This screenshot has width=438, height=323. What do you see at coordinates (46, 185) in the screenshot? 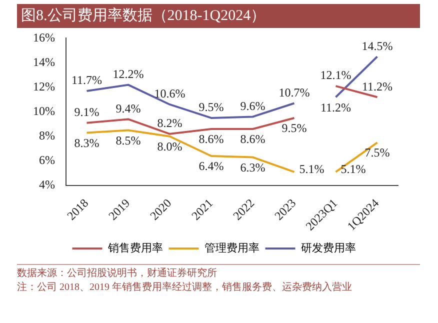
I see `y-tick-label: 4%` at bounding box center [46, 185].